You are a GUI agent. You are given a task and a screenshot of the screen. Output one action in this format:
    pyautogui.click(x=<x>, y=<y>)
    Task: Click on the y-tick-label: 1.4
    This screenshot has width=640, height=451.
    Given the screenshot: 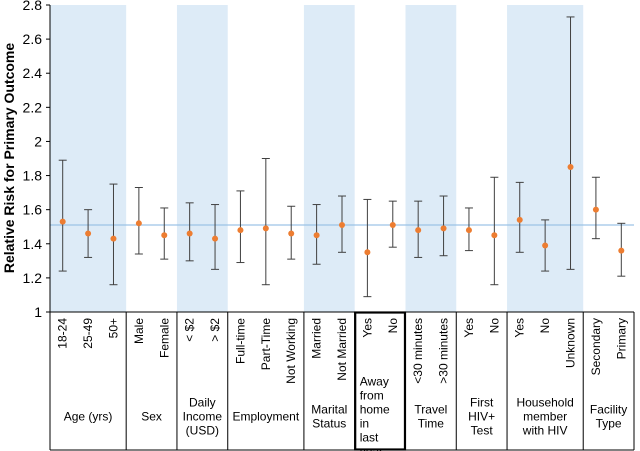 What is the action you would take?
    pyautogui.click(x=33, y=244)
    